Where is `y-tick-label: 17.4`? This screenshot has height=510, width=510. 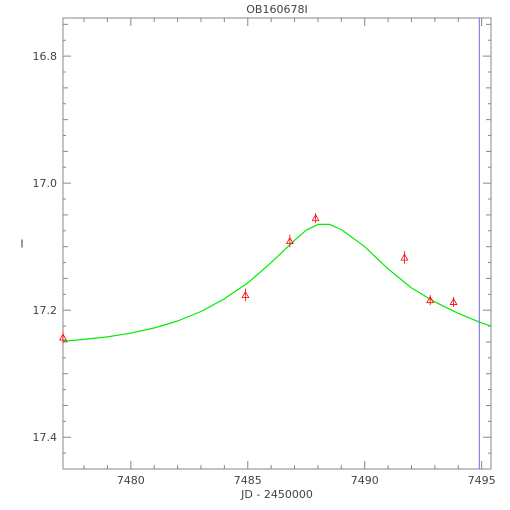
y-tick-label: 17.4 is located at coordinates (45, 437).